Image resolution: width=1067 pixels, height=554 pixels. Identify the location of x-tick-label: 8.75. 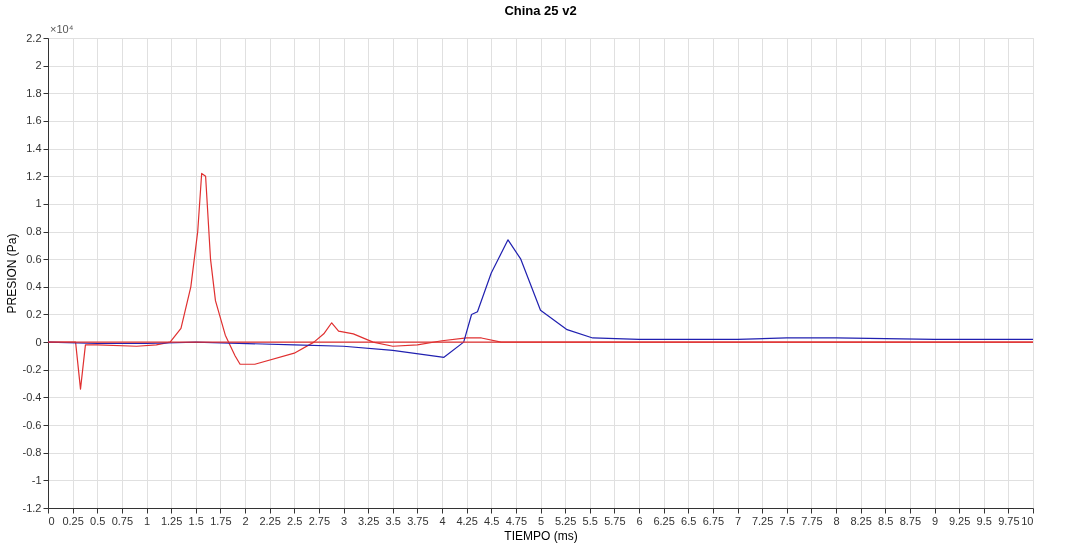
(910, 520).